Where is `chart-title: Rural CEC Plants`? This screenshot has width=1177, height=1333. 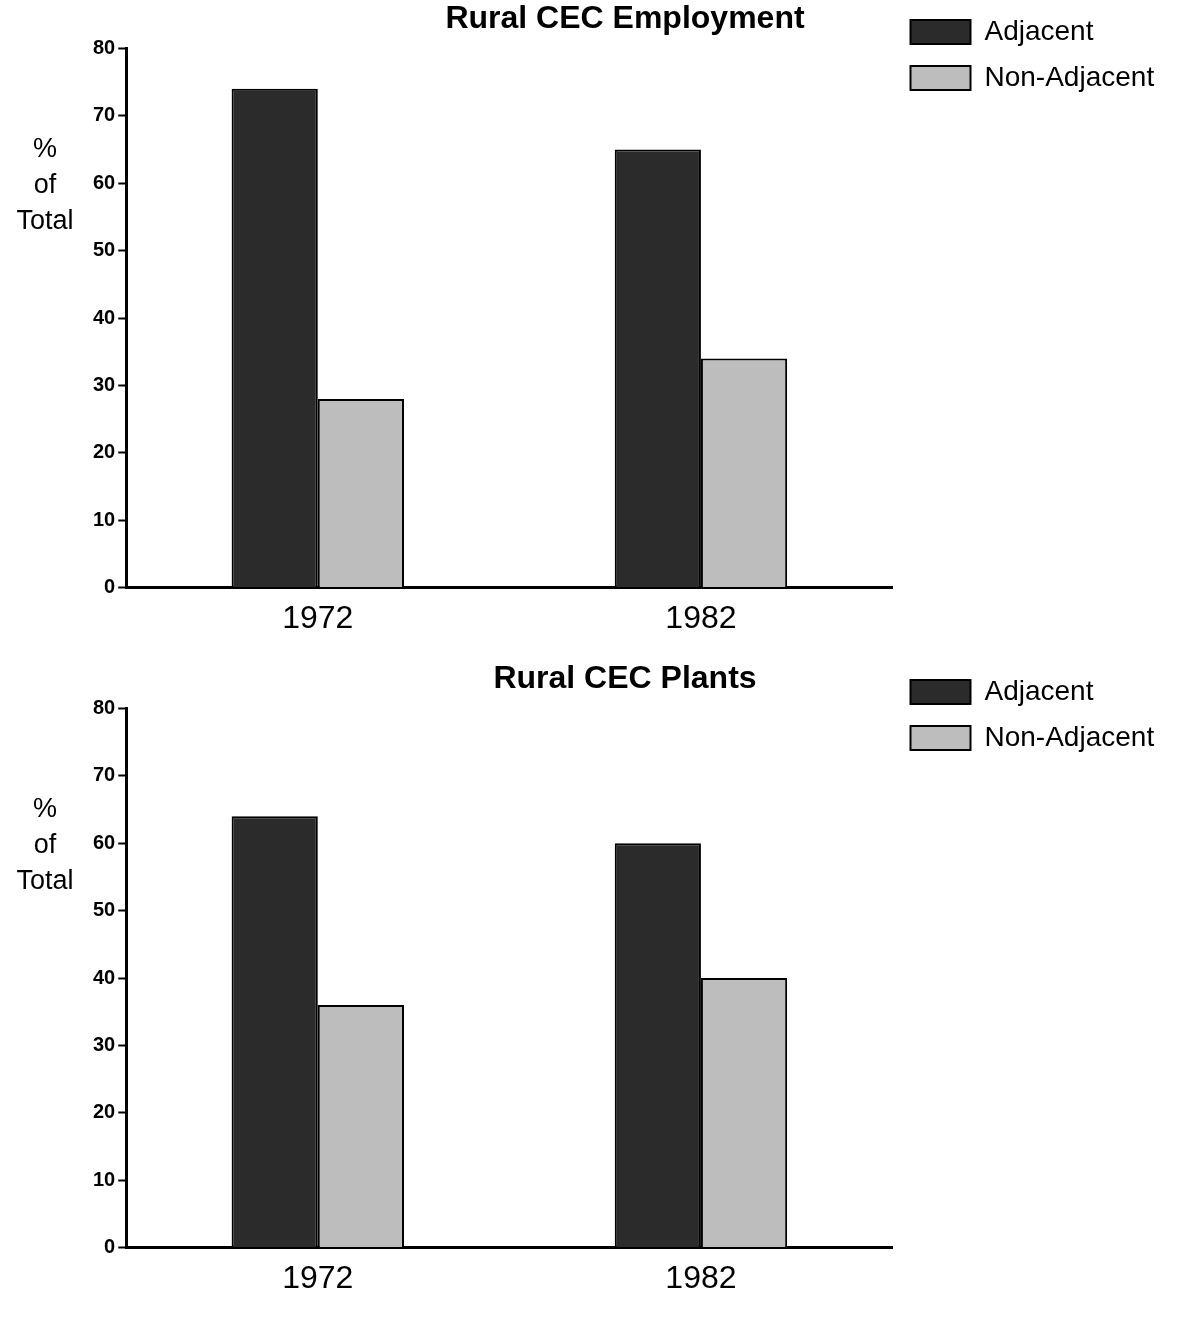
chart-title: Rural CEC Plants is located at coordinates (625, 677).